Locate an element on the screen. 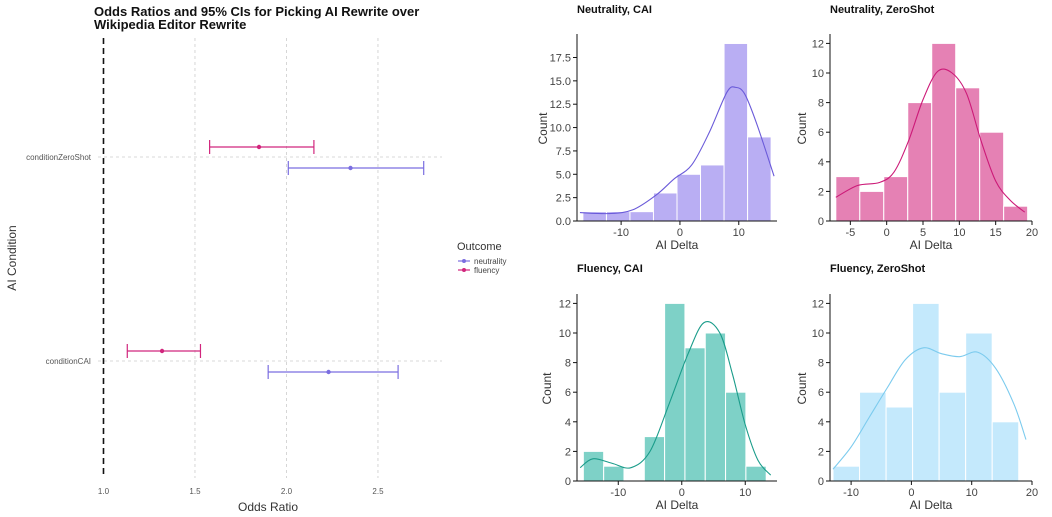 The width and height of the screenshot is (1052, 517). histogram-title: Neutrality, ZeroShot is located at coordinates (882, 10).